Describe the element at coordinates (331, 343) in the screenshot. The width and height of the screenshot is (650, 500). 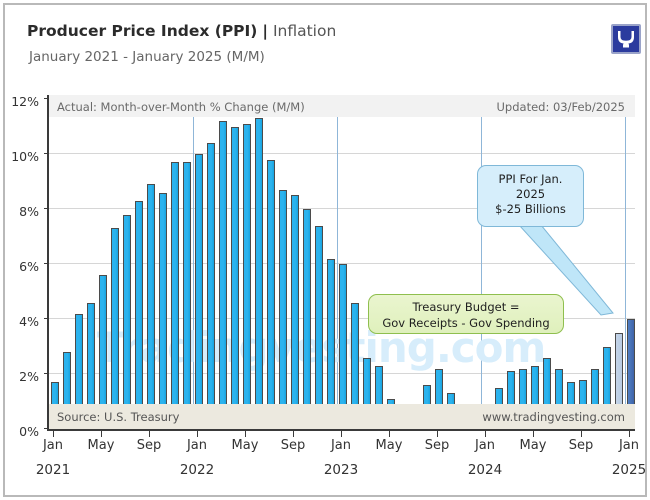
I see `bar-dec-2022` at that location.